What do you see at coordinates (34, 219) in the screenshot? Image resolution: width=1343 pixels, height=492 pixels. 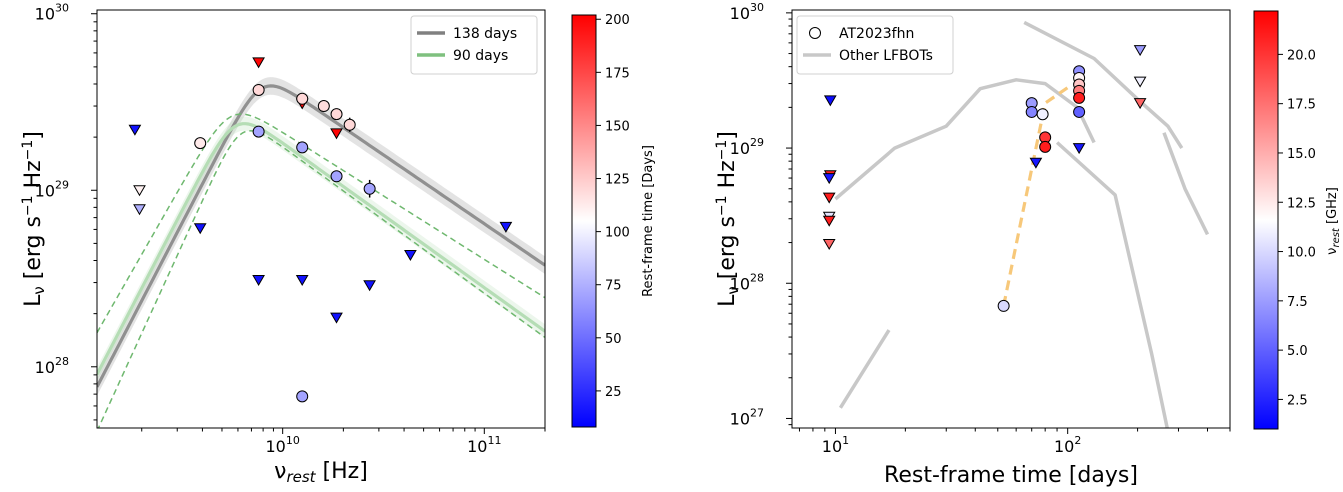 I see `left-y-axis-label: Lν [erg s−1 Hz−1]` at bounding box center [34, 219].